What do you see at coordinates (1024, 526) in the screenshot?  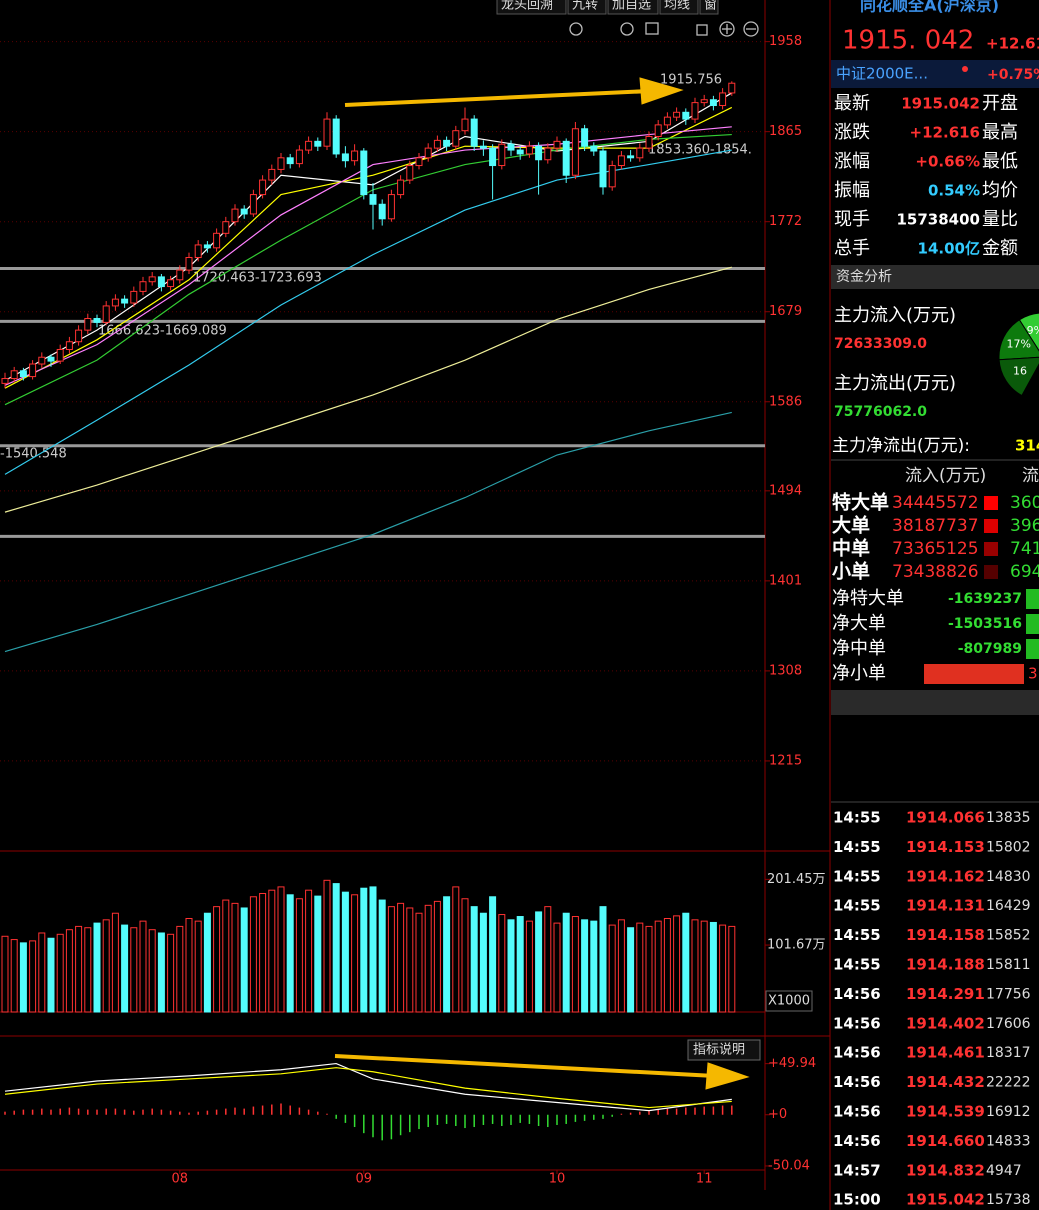 I see `flow-out: 396` at bounding box center [1024, 526].